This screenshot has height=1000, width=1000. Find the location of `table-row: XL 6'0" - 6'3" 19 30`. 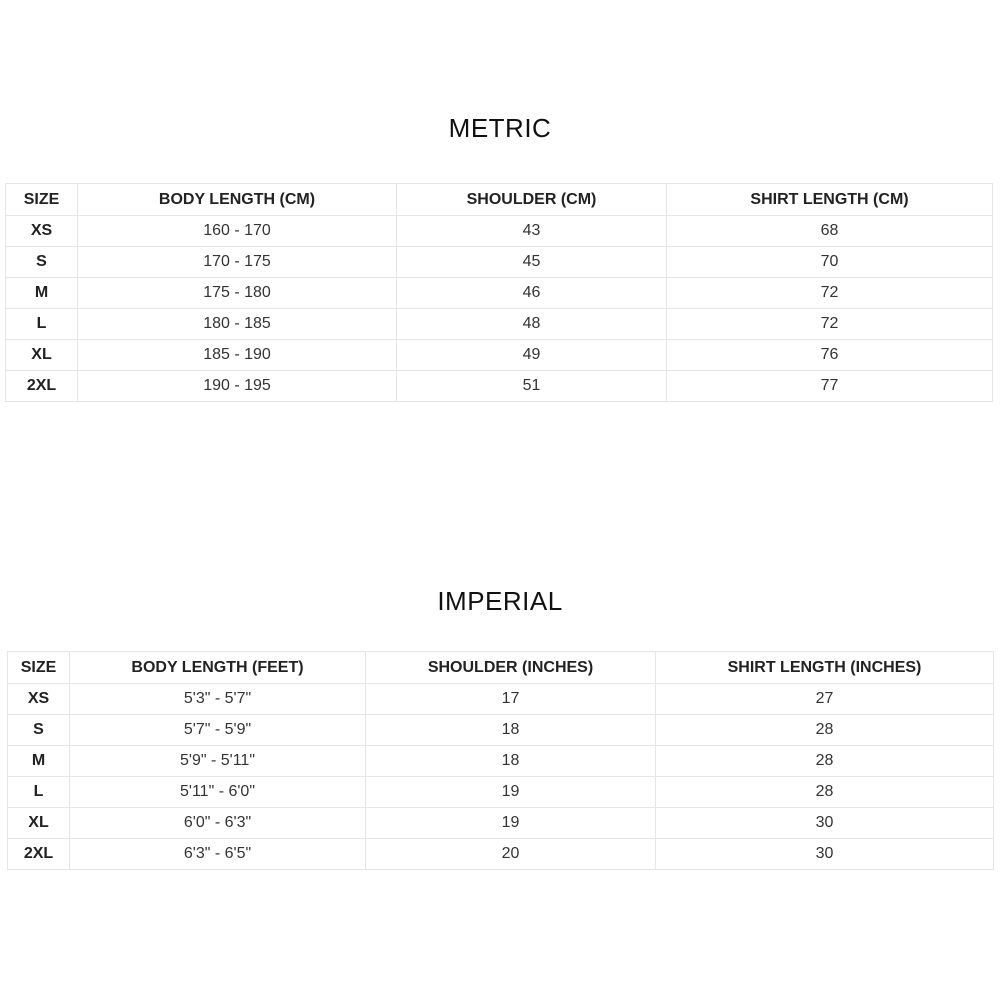

table-row: XL 6'0" - 6'3" 19 30 is located at coordinates (500, 823).